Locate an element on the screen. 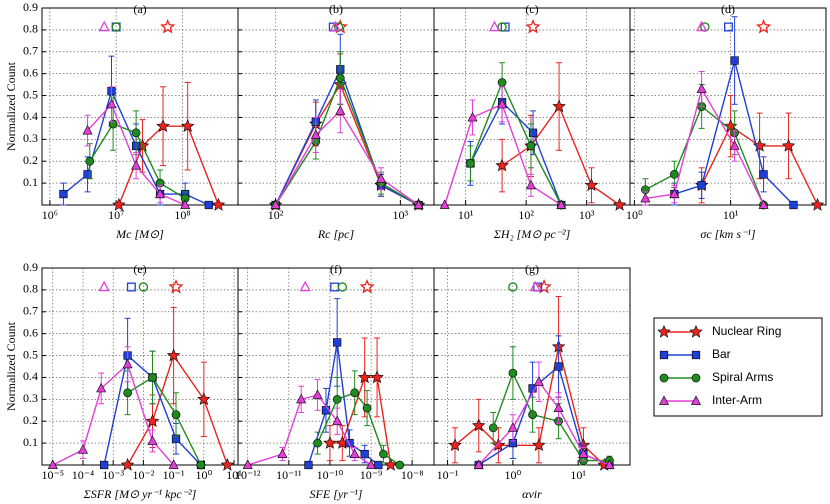 This screenshot has width=830, height=504. x-tick-label: 10¹ is located at coordinates (466, 215).